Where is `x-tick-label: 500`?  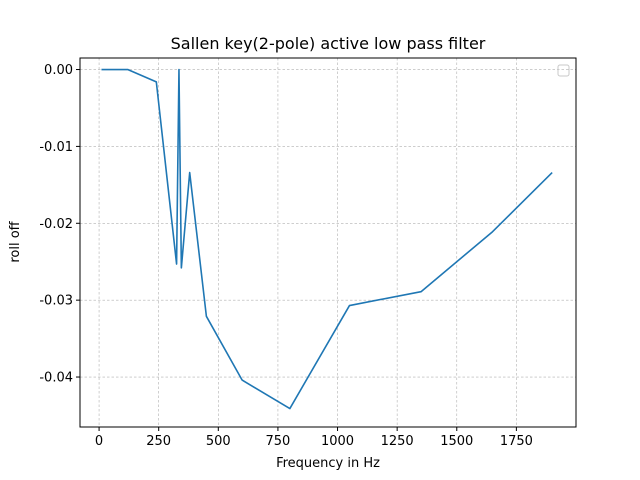 x-tick-label: 500 is located at coordinates (218, 441).